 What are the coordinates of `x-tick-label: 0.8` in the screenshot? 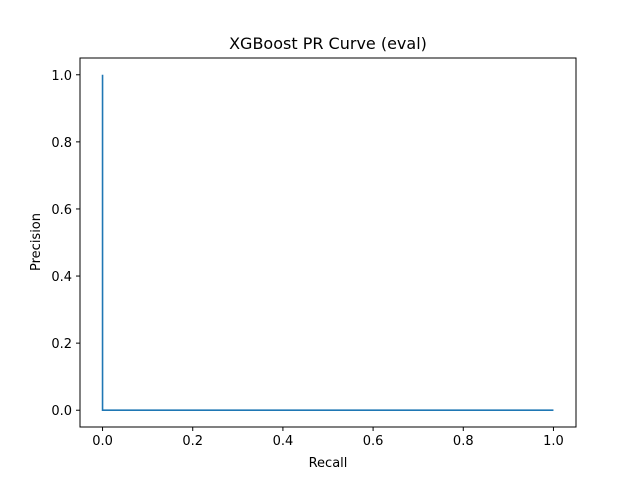 It's located at (463, 441).